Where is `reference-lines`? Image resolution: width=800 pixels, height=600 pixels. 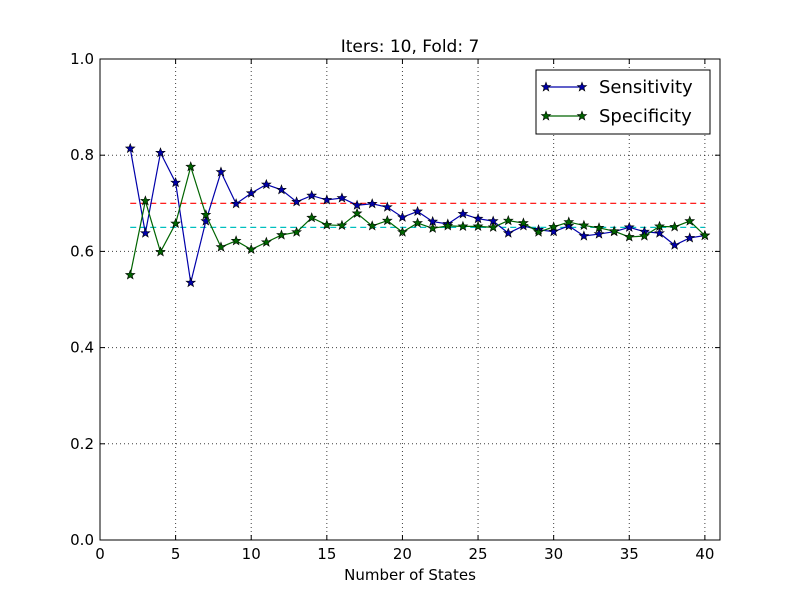
reference-lines is located at coordinates (417, 215).